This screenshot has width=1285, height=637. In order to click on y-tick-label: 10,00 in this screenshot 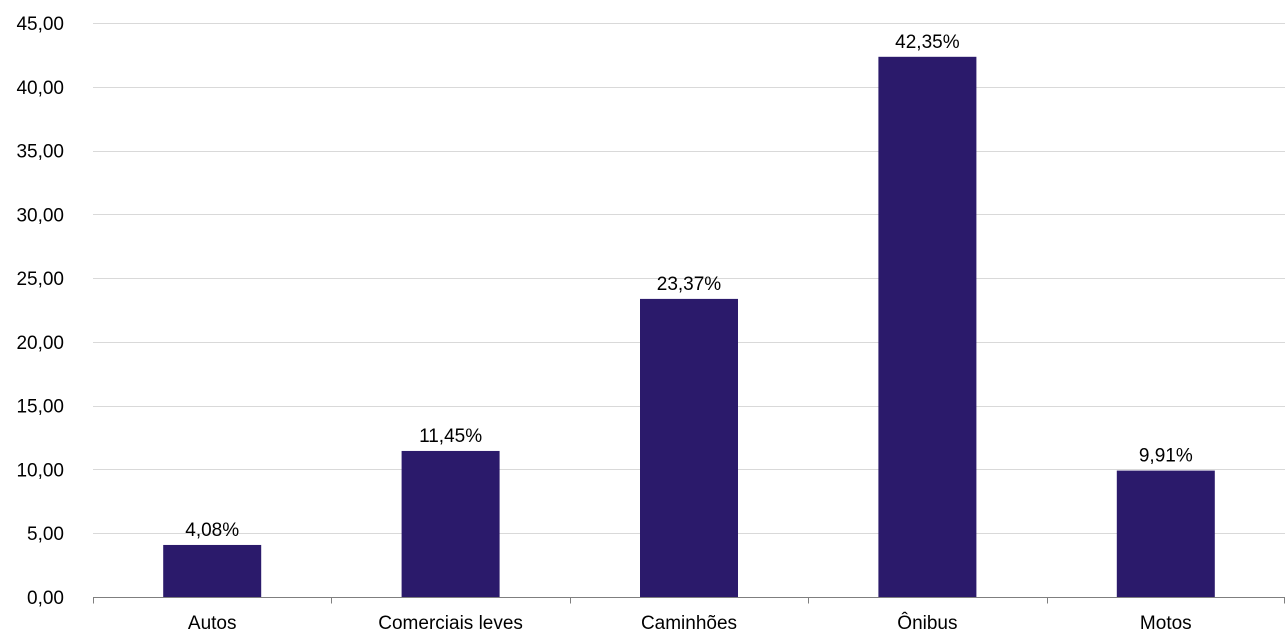, I will do `click(40, 470)`.